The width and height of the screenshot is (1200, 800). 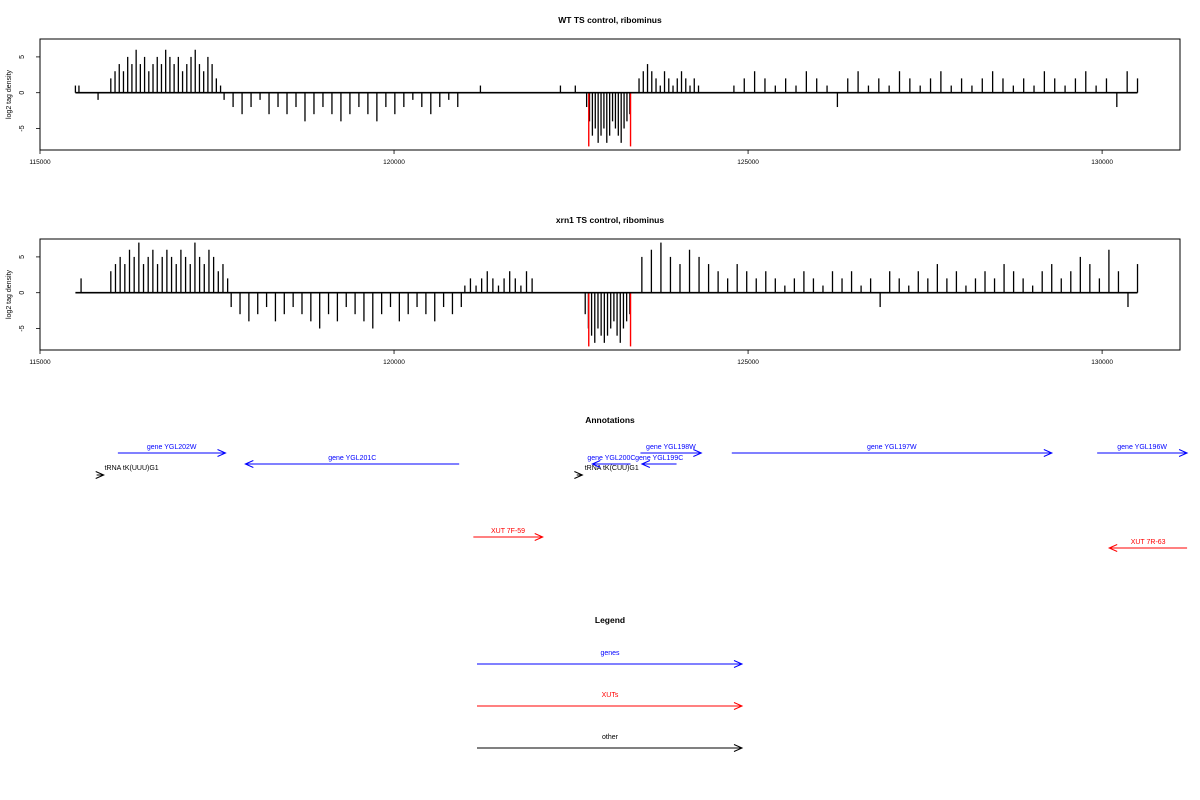 I want to click on annotations-title: Annotations, so click(x=610, y=420).